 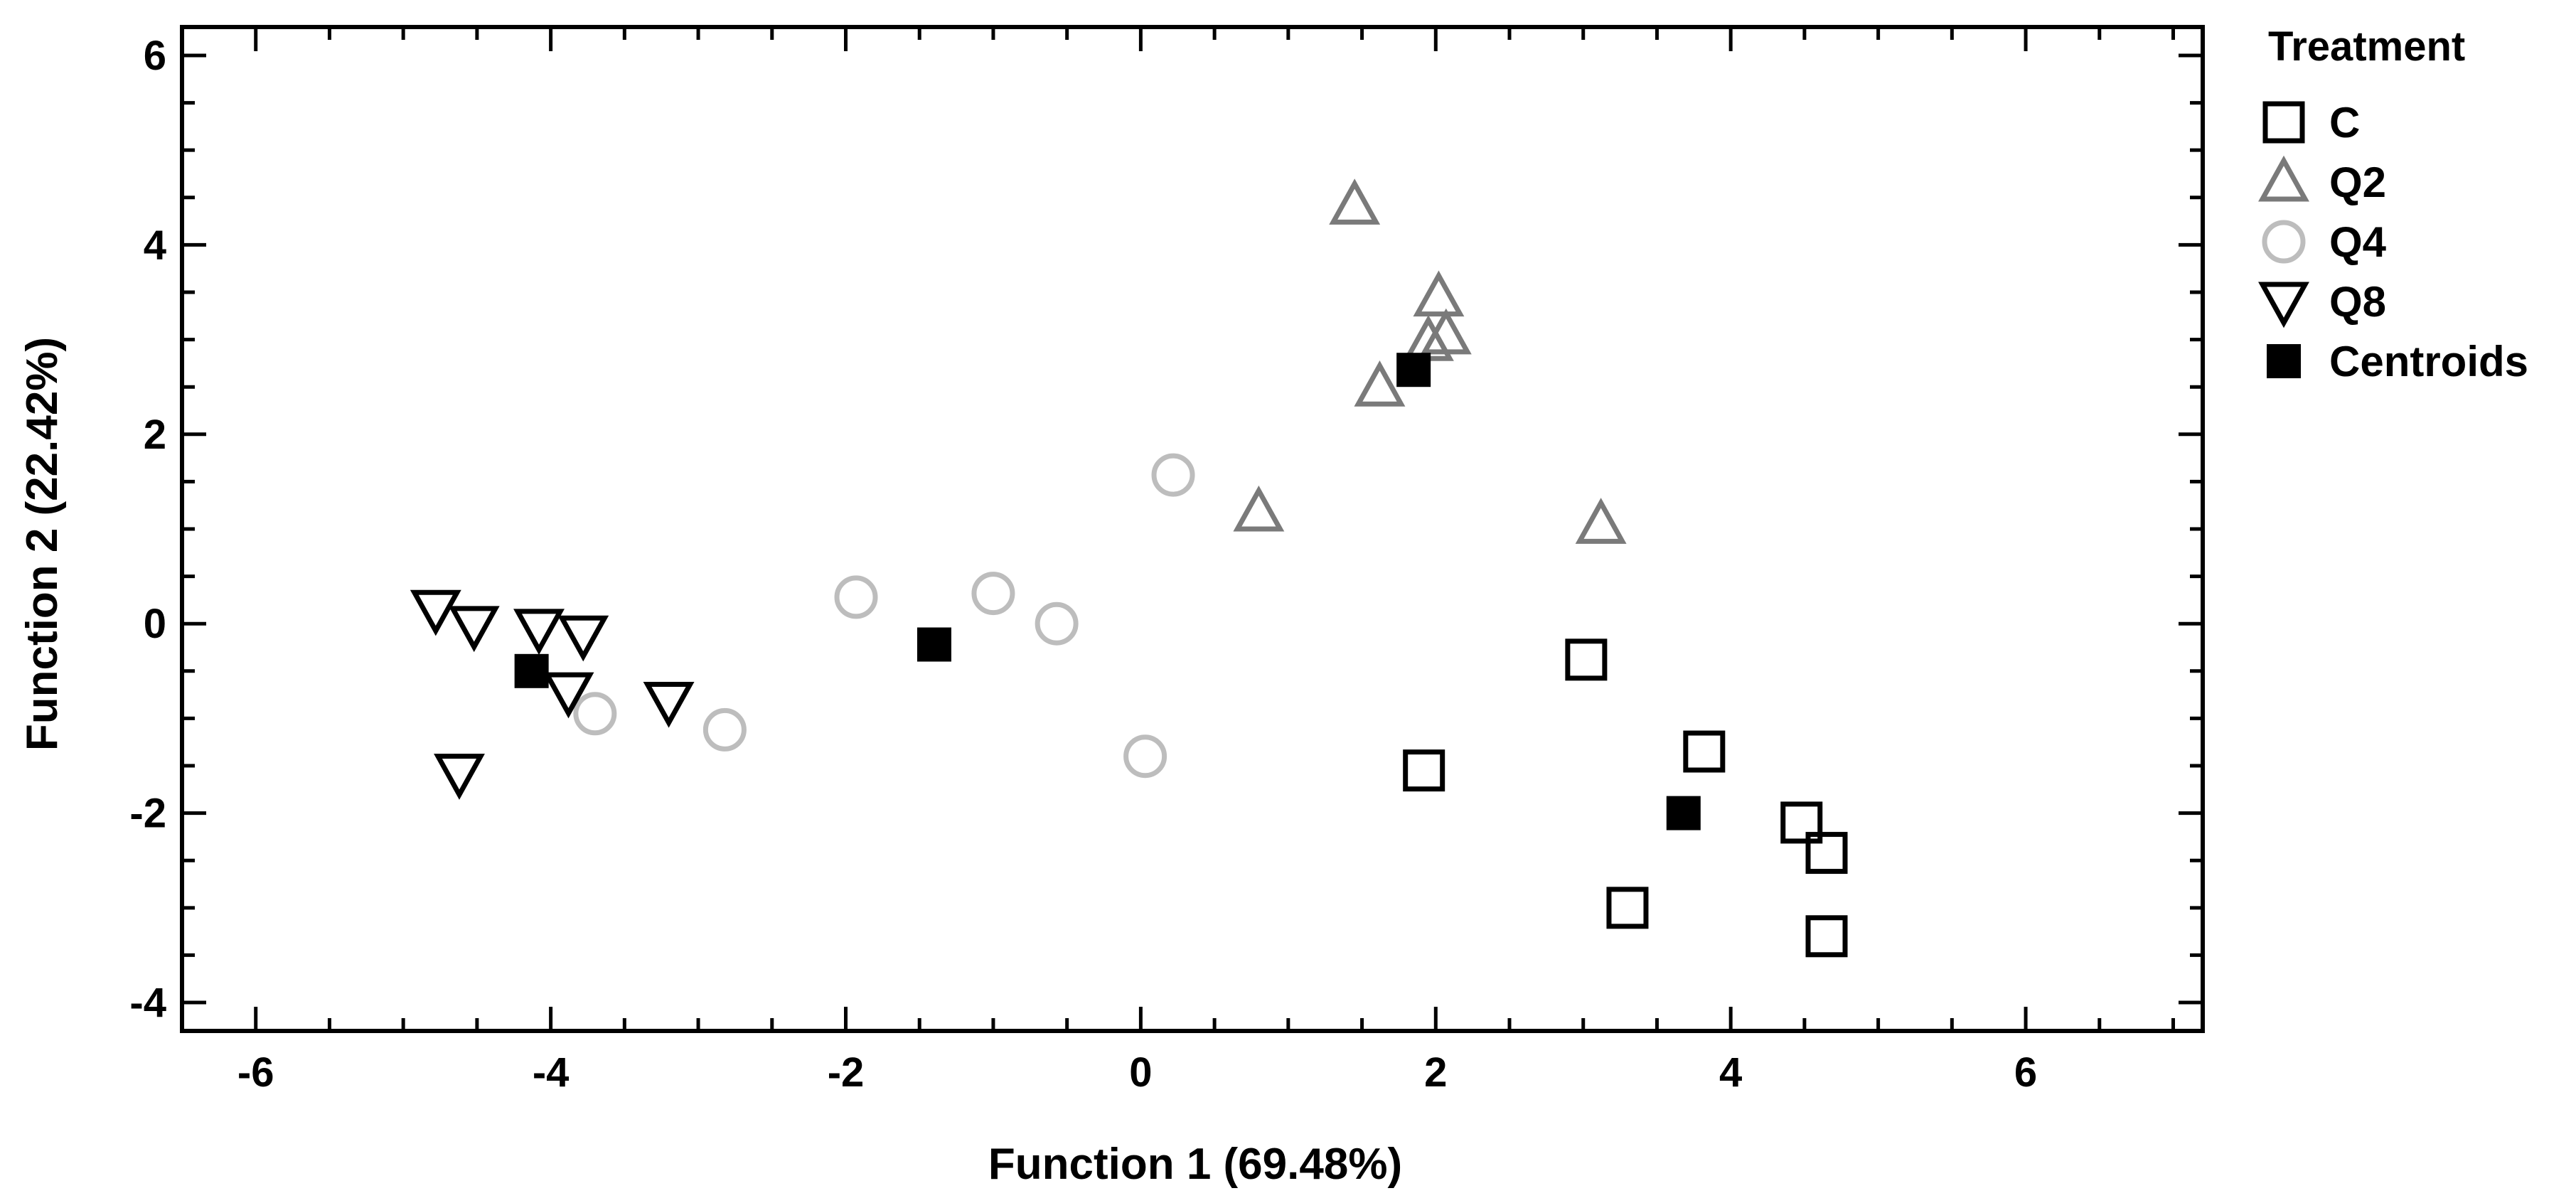 I want to click on y-tick-label: -4, so click(x=148, y=1003).